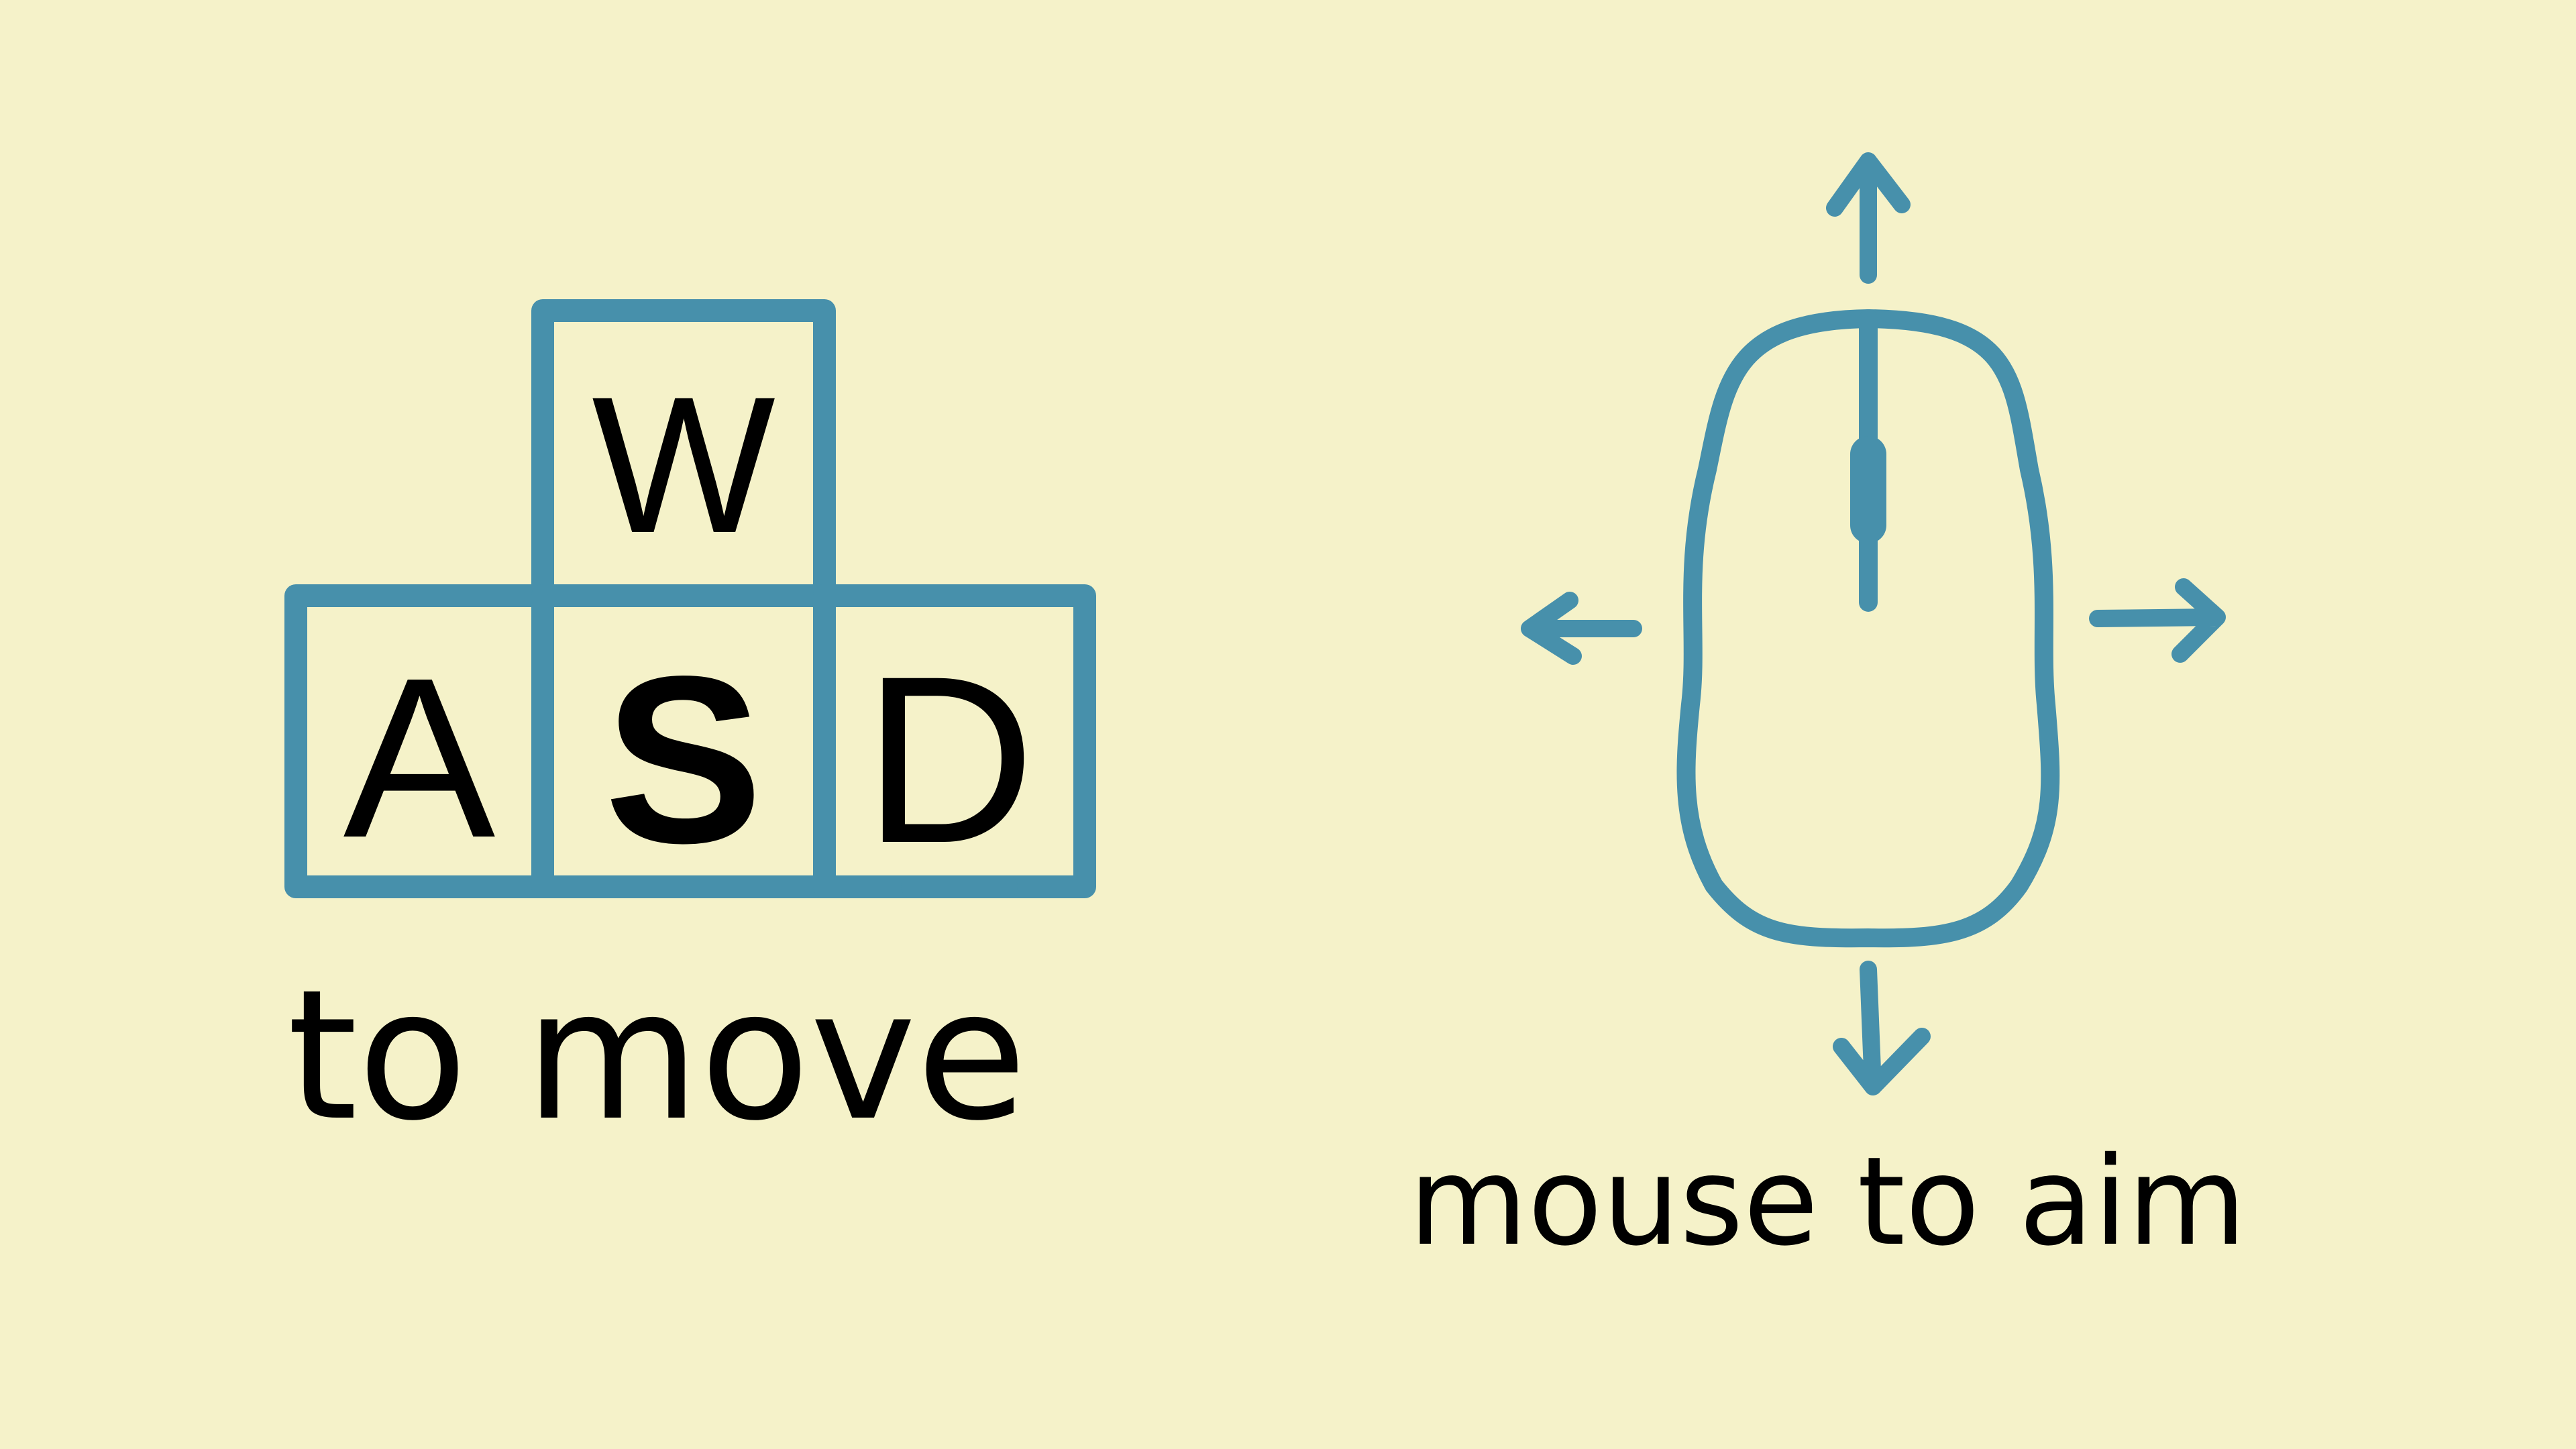  Describe the element at coordinates (683, 760) in the screenshot. I see `key-s-label: S` at that location.